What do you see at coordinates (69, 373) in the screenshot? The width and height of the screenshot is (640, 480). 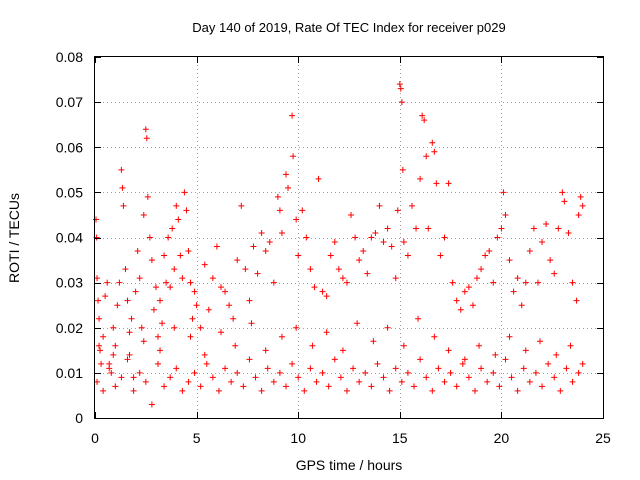 I see `y-tick-label: 0.01` at bounding box center [69, 373].